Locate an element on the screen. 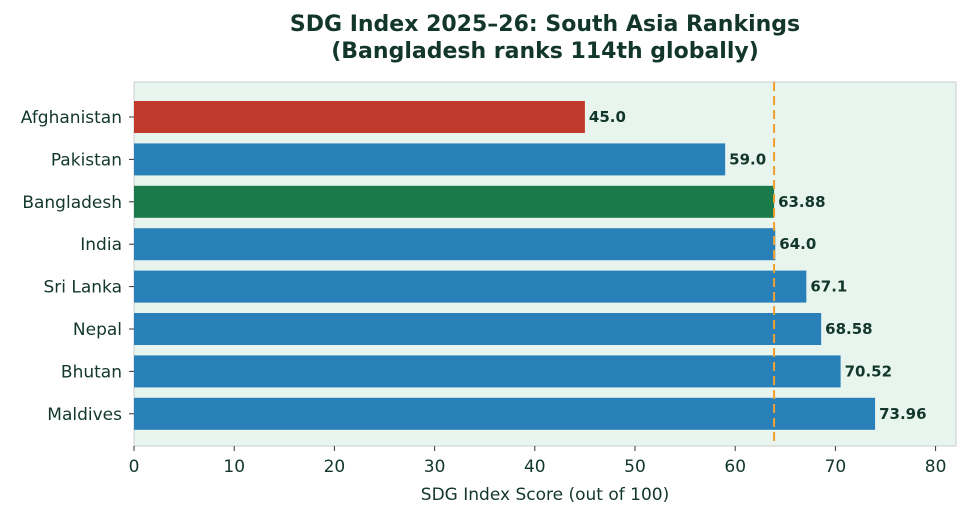 This screenshot has width=969, height=516. x-tick-label: 50 is located at coordinates (635, 467).